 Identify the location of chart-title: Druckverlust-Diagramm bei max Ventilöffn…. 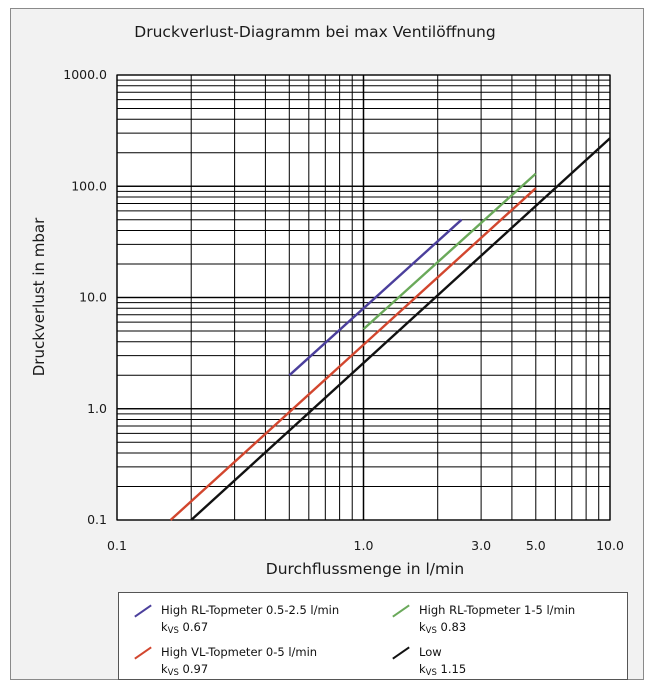
(314, 32).